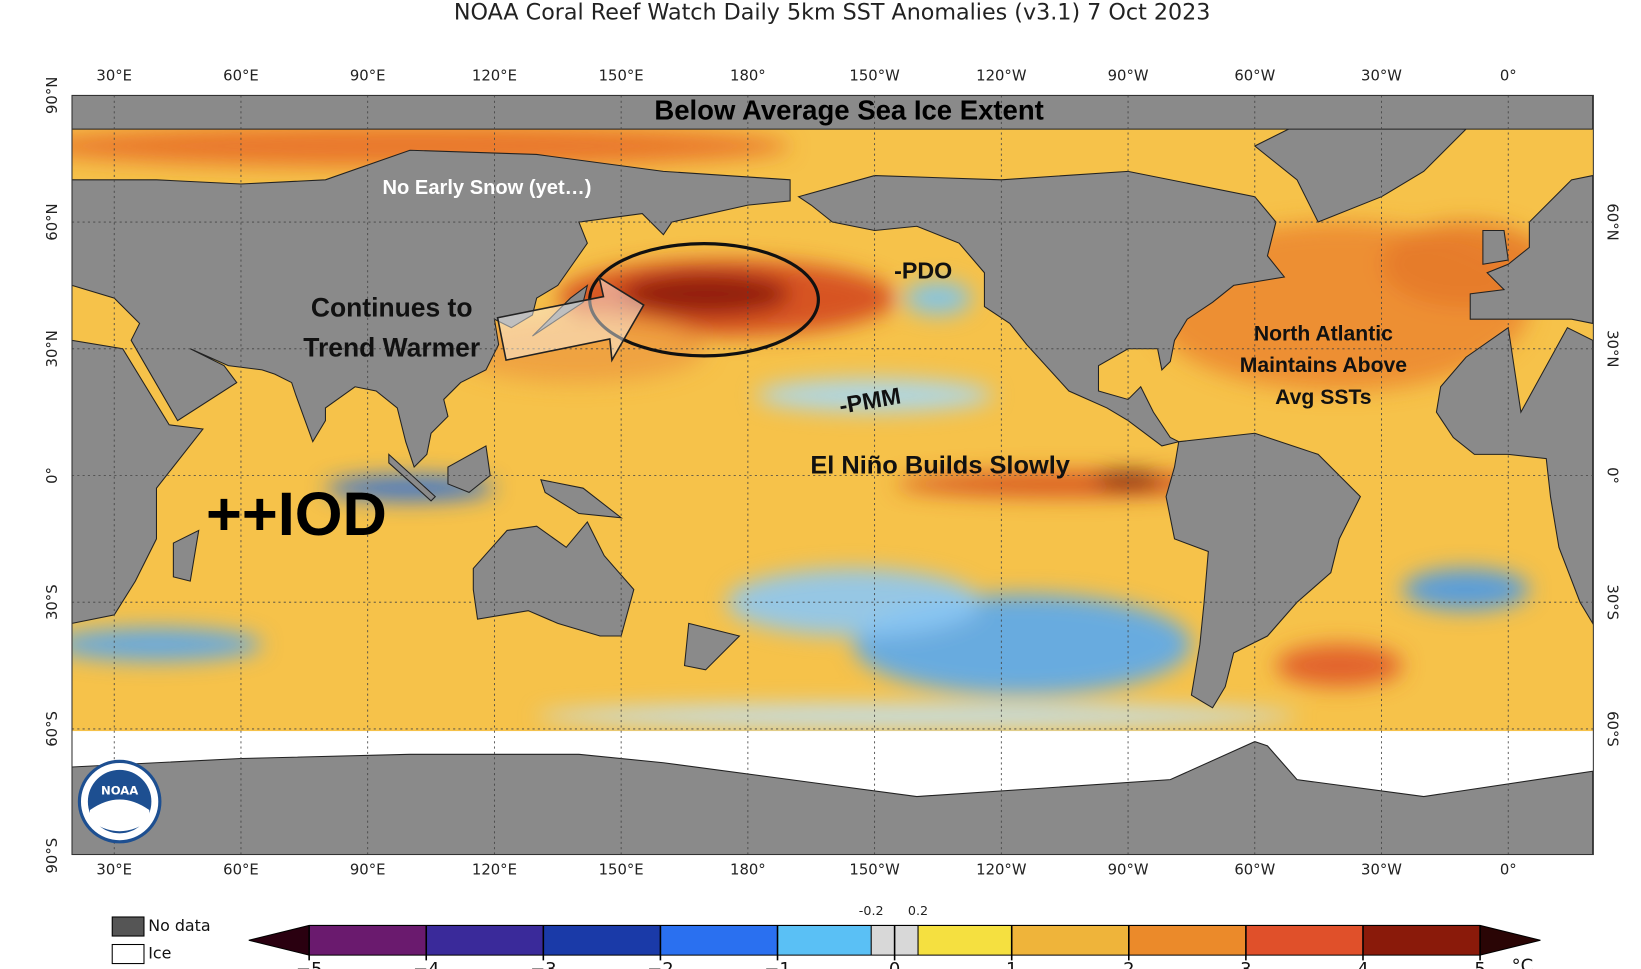  I want to click on legend-swatch, so click(128, 926).